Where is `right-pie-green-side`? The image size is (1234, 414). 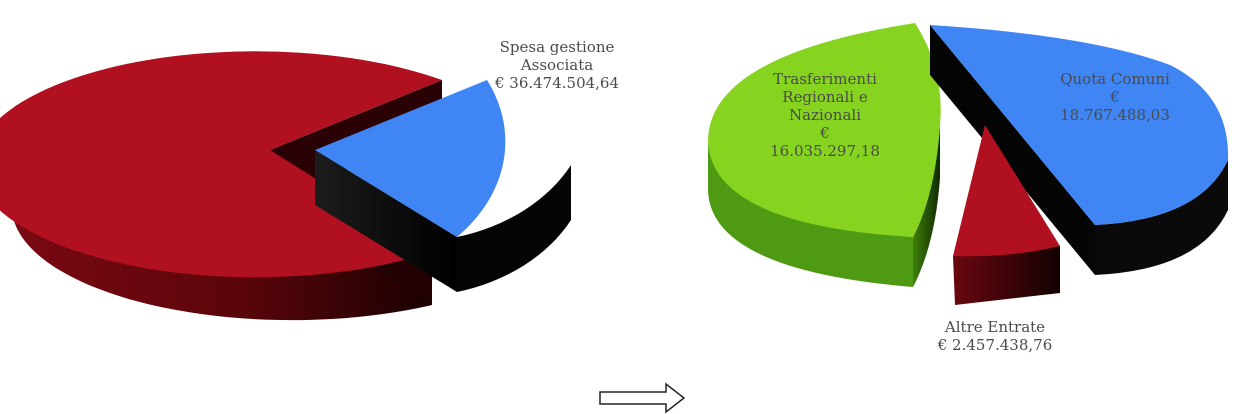 right-pie-green-side is located at coordinates (926, 206).